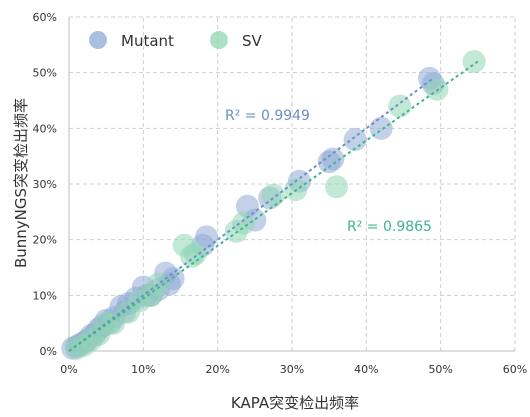 The width and height of the screenshot is (530, 417). Describe the element at coordinates (515, 369) in the screenshot. I see `x-tick-label: 60%` at that location.